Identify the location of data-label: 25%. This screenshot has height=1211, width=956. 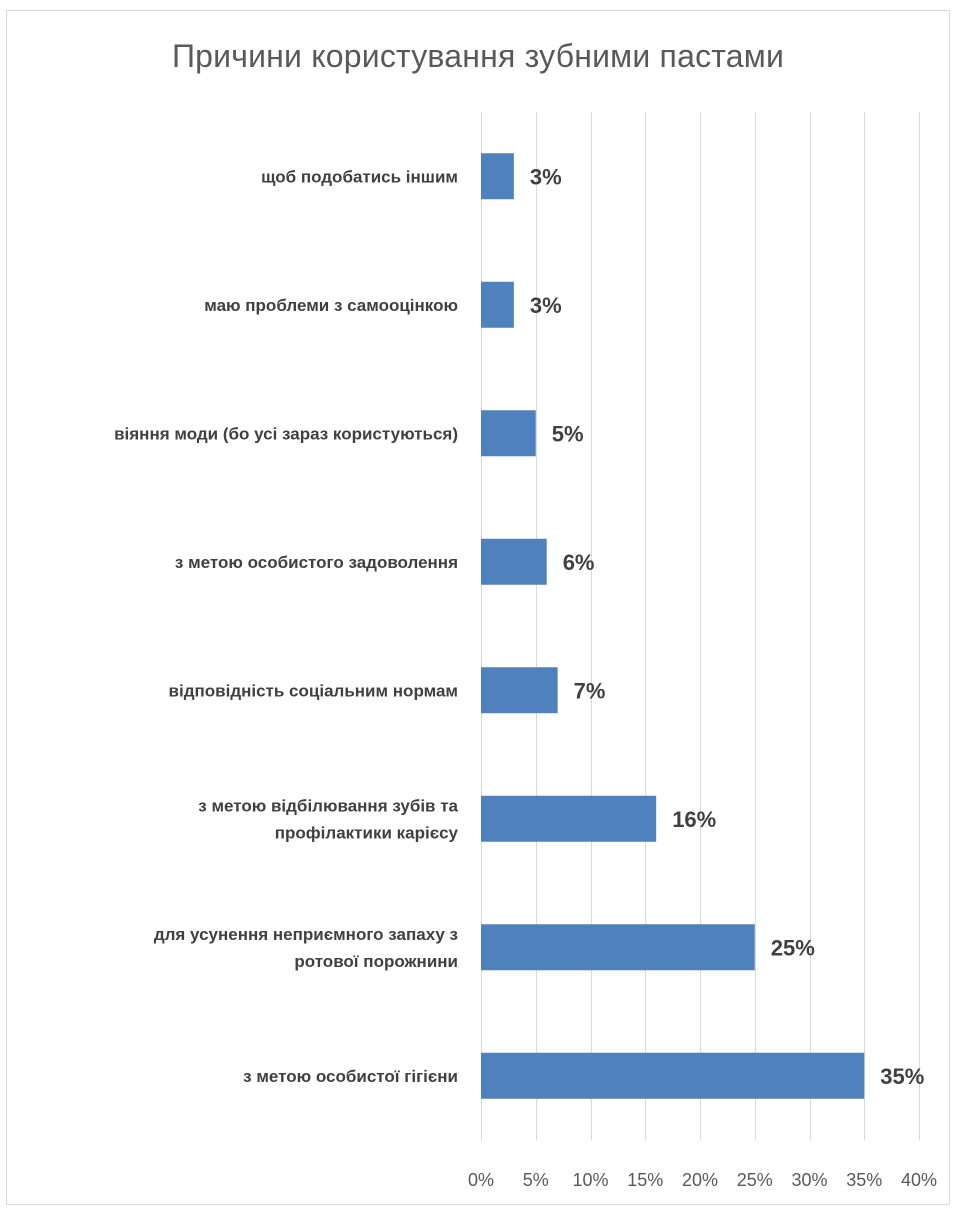
(793, 947).